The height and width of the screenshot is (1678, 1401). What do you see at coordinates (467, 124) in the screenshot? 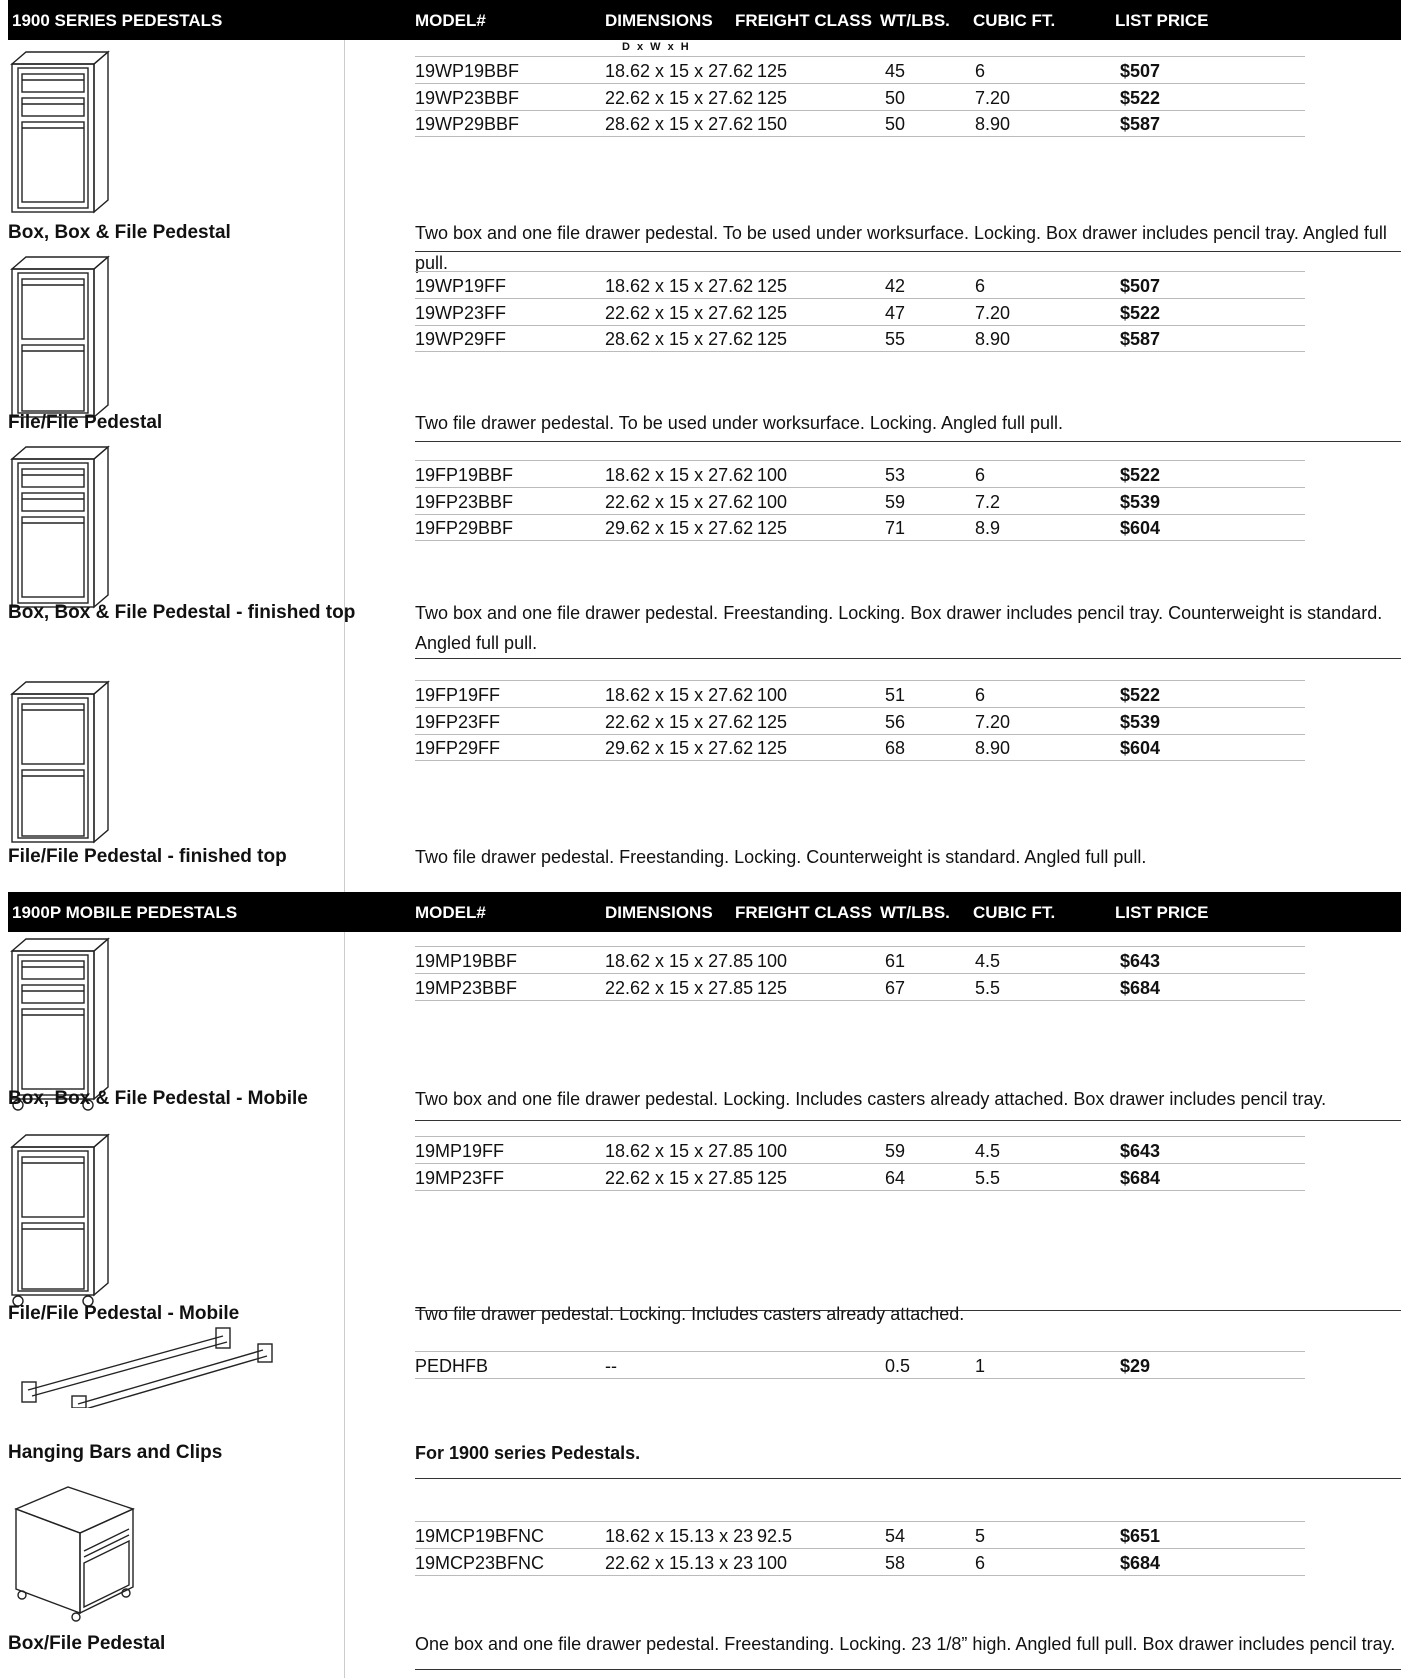
I see `model-number: 19WP29BBF` at bounding box center [467, 124].